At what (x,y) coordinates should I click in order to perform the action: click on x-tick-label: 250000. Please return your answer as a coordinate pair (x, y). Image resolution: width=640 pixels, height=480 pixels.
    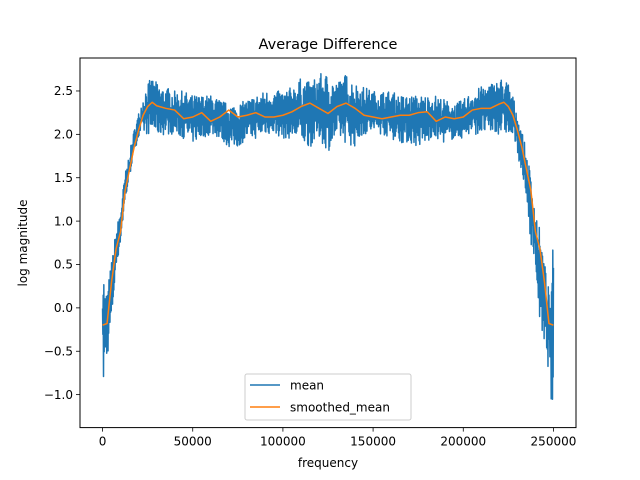
    Looking at the image, I should click on (554, 442).